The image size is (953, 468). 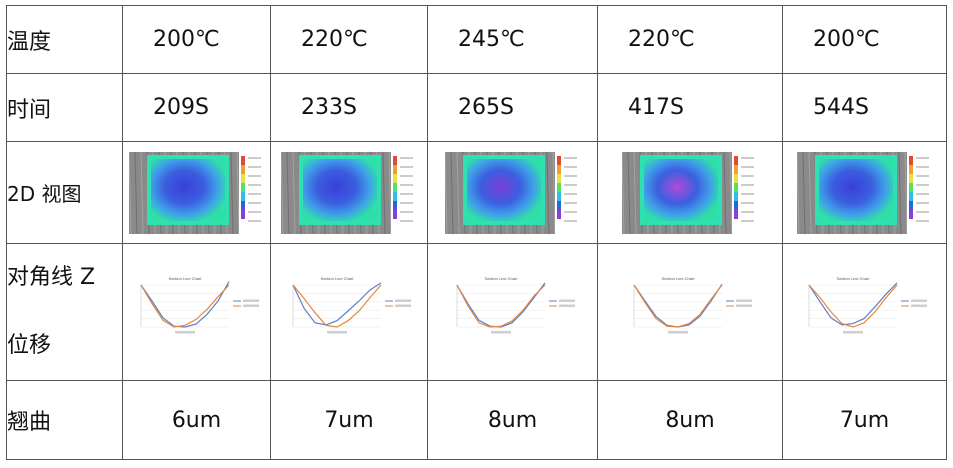 What do you see at coordinates (196, 39) in the screenshot?
I see `temperature-cell: 200℃` at bounding box center [196, 39].